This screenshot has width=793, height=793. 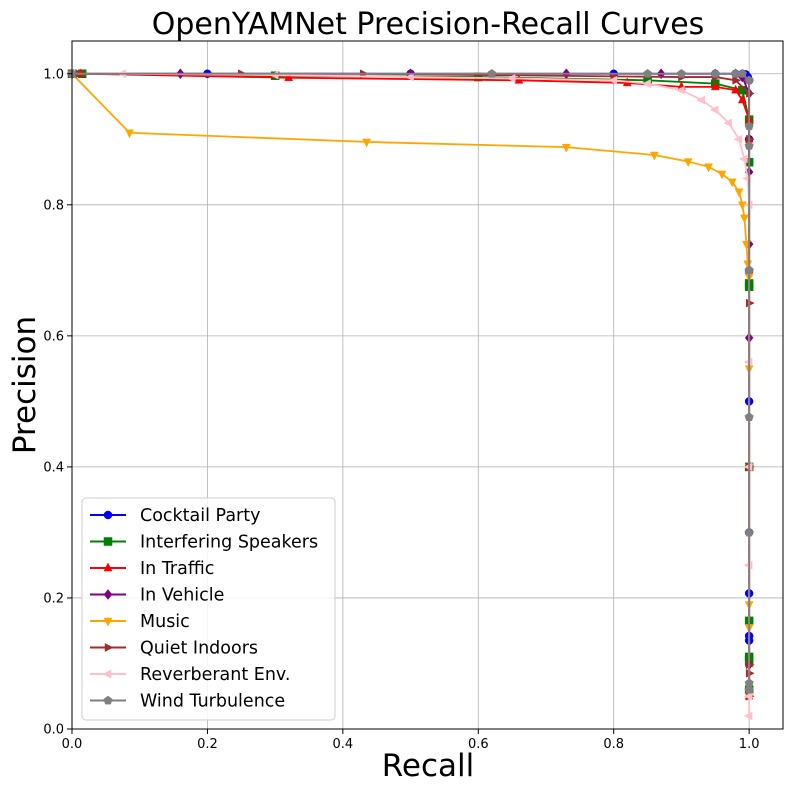 I want to click on y-tick-label: 0.6, so click(x=53, y=336).